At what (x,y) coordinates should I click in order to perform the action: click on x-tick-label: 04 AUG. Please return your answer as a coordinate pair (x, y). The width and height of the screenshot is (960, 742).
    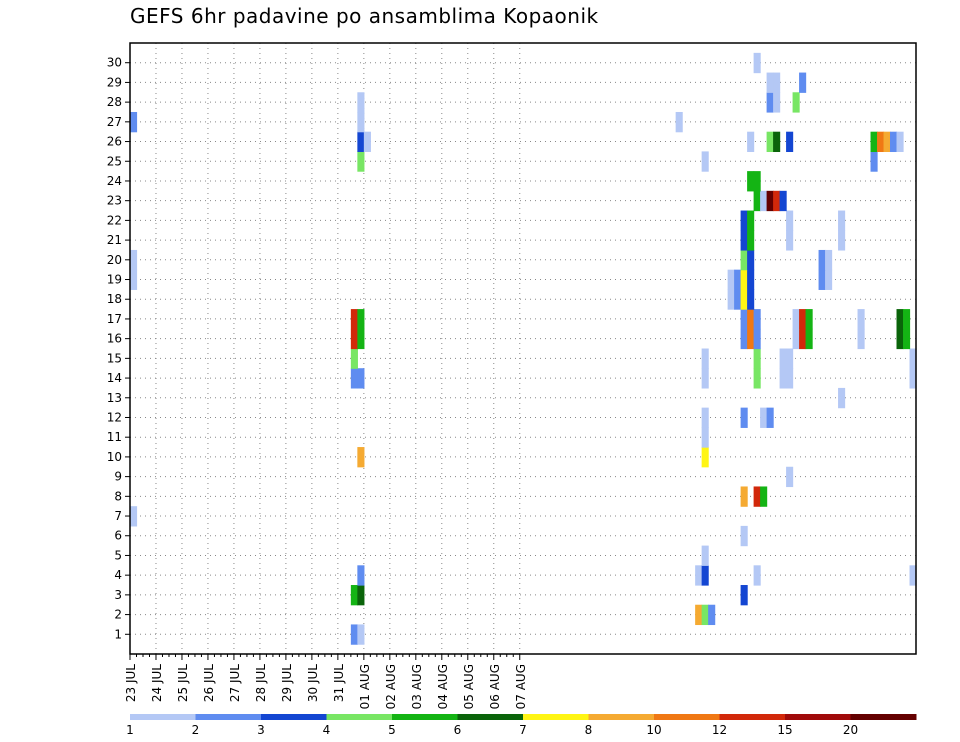
    Looking at the image, I should click on (443, 686).